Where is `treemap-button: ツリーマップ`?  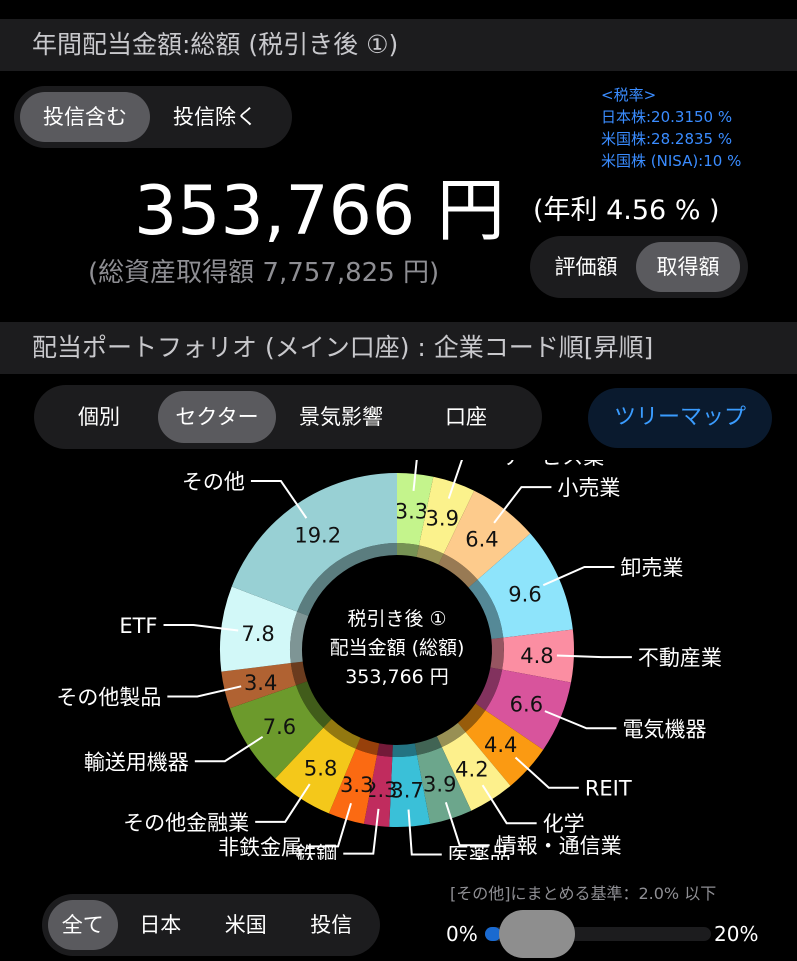
treemap-button: ツリーマップ is located at coordinates (680, 418).